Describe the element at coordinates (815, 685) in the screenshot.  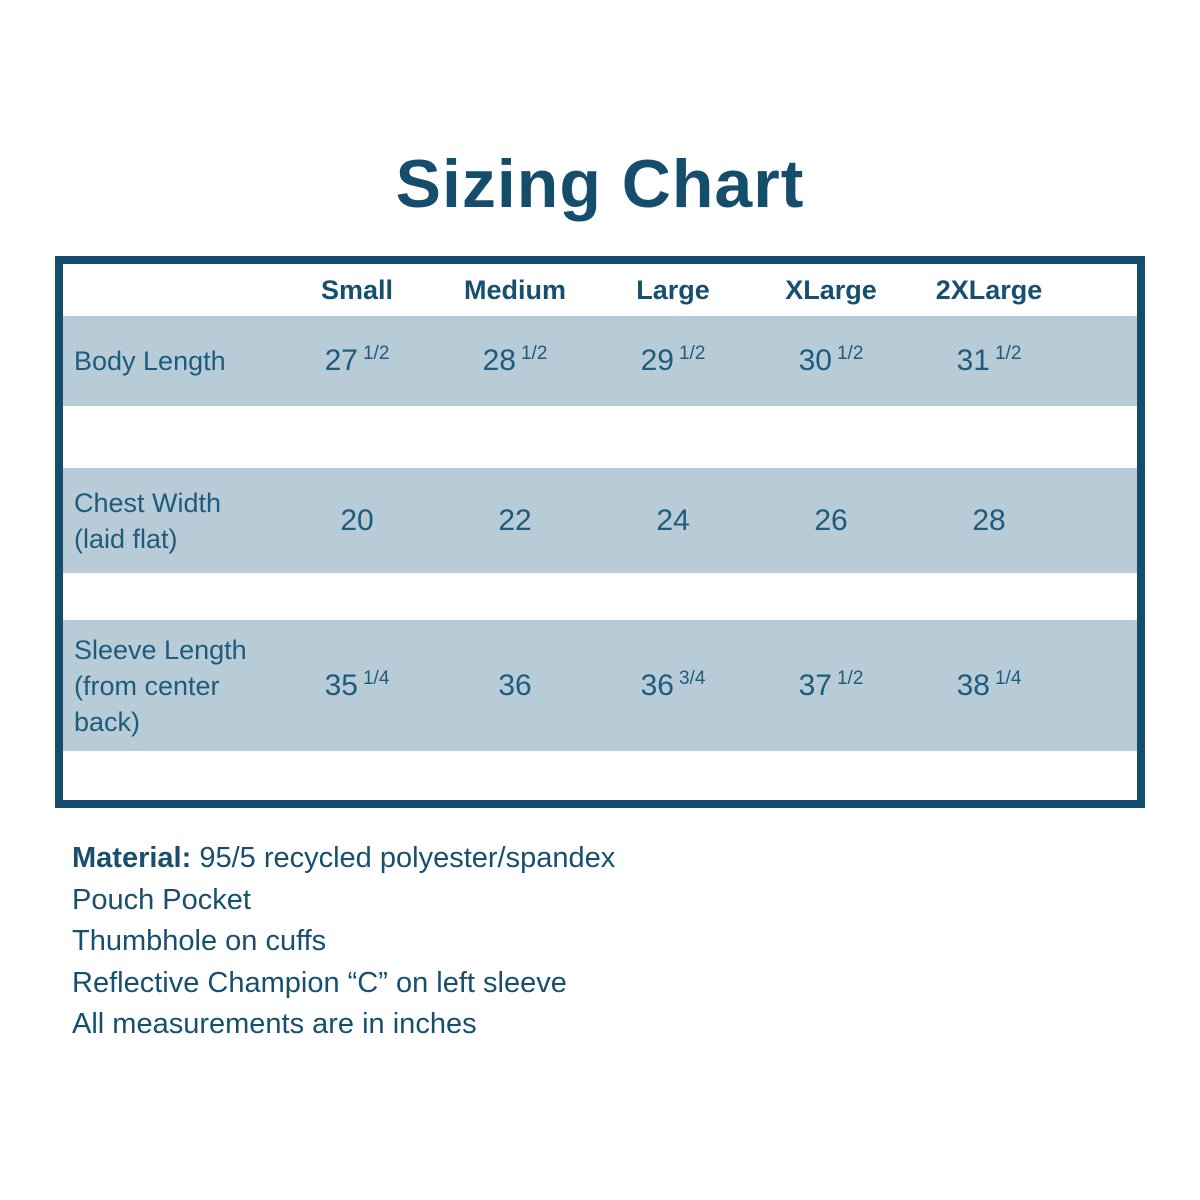
I see `value-whole: 37` at that location.